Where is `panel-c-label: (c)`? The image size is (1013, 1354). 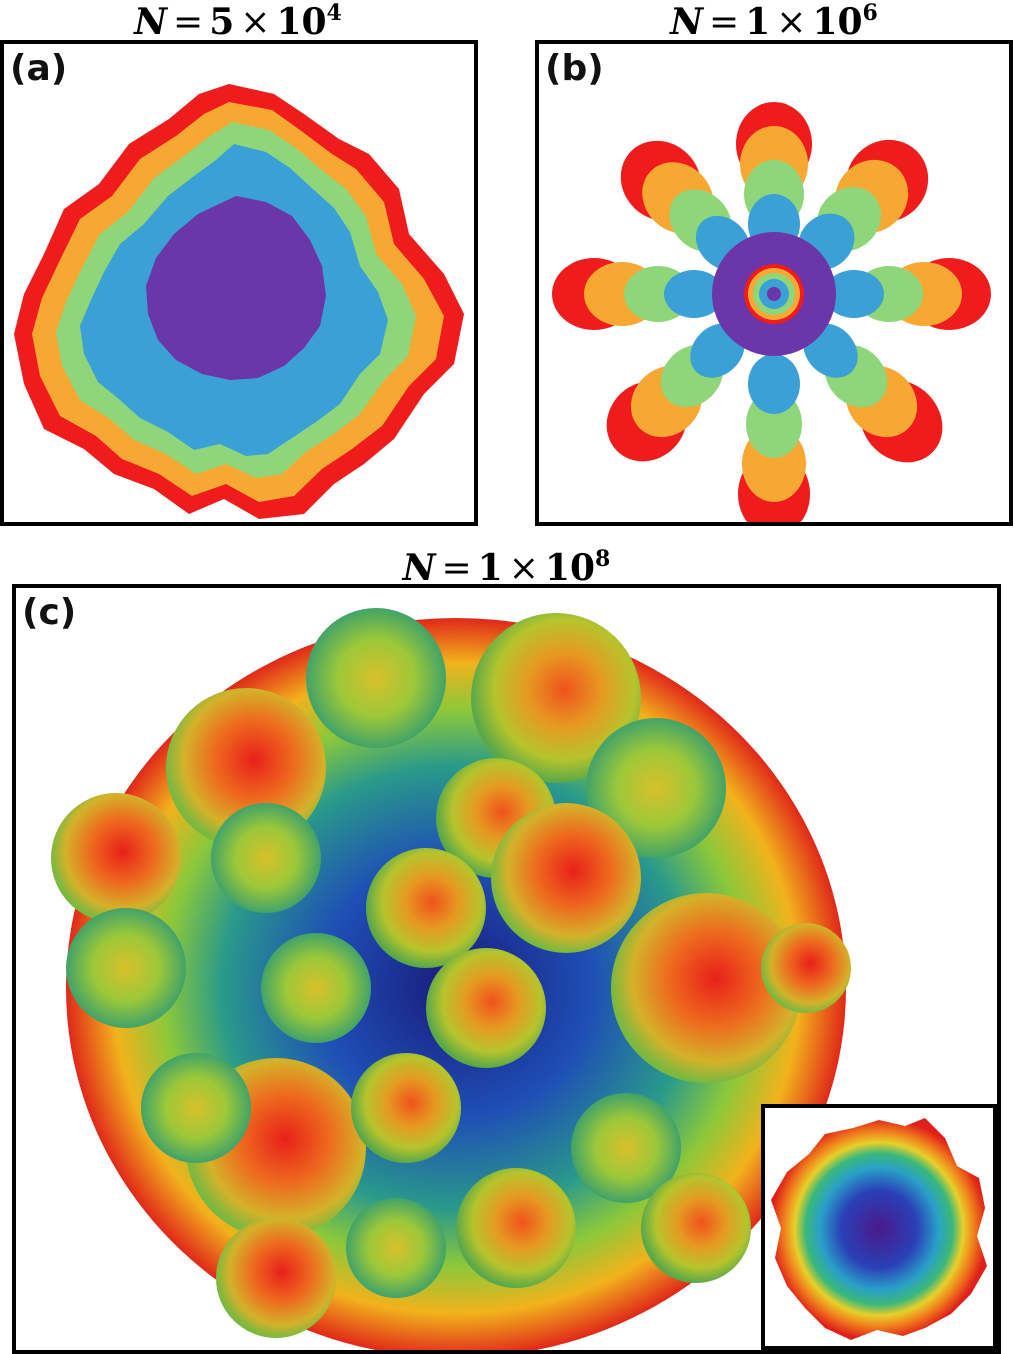 panel-c-label: (c) is located at coordinates (49, 612).